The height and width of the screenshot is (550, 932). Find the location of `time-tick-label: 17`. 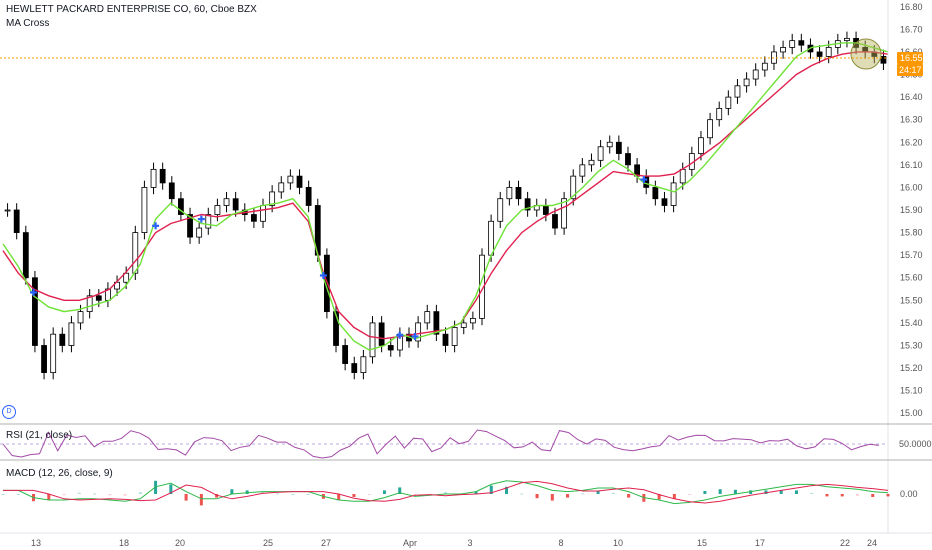

time-tick-label: 17 is located at coordinates (760, 543).